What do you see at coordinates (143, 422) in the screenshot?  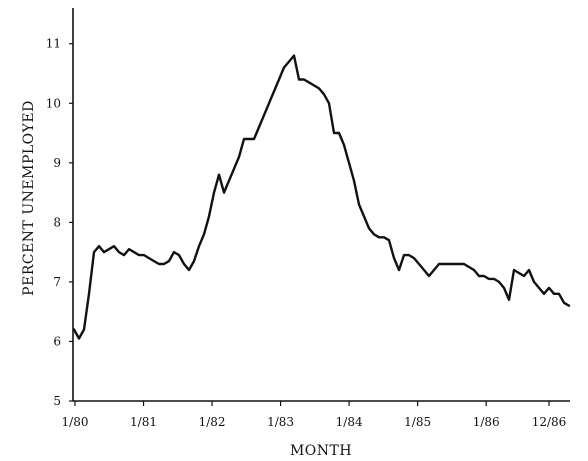 I see `x-tick-label: 1/81` at bounding box center [143, 422].